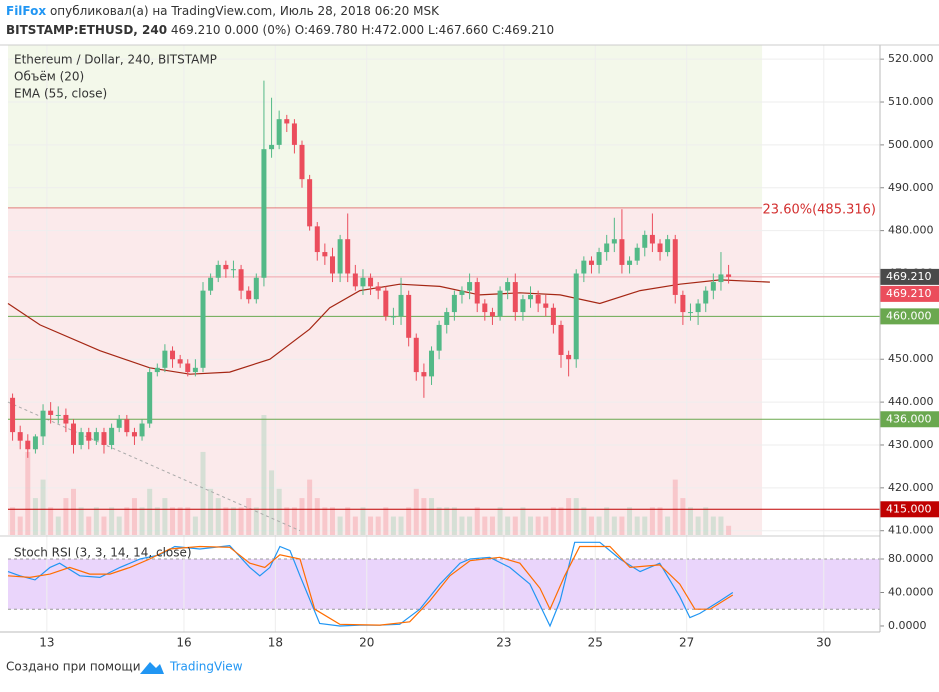  Describe the element at coordinates (911, 591) in the screenshot. I see `y-tick-label: 40.0000` at that location.